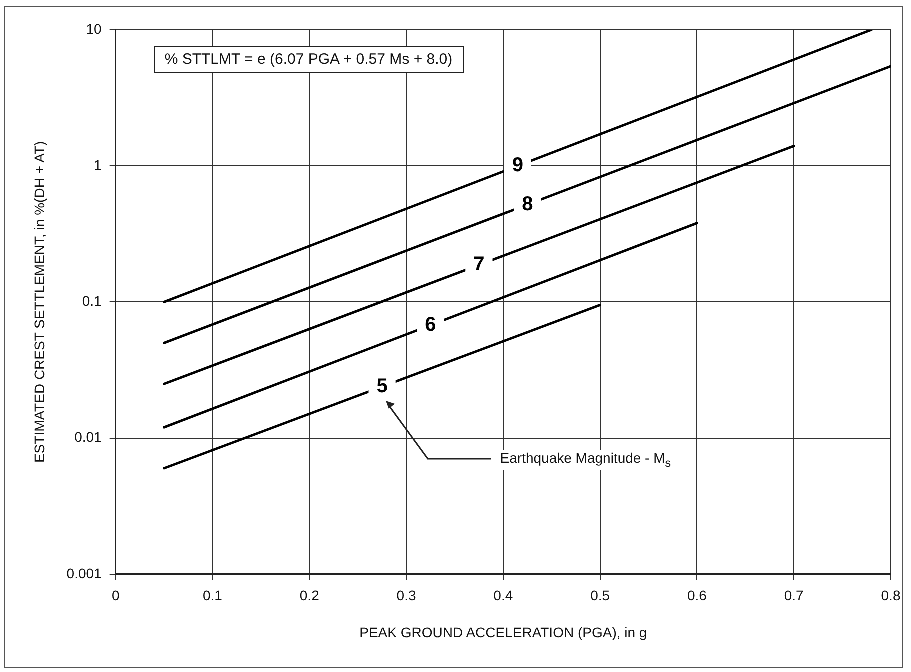 The width and height of the screenshot is (911, 672). What do you see at coordinates (585, 460) in the screenshot?
I see `annotation: Earthquake Magnitude - M$_{s}$` at bounding box center [585, 460].